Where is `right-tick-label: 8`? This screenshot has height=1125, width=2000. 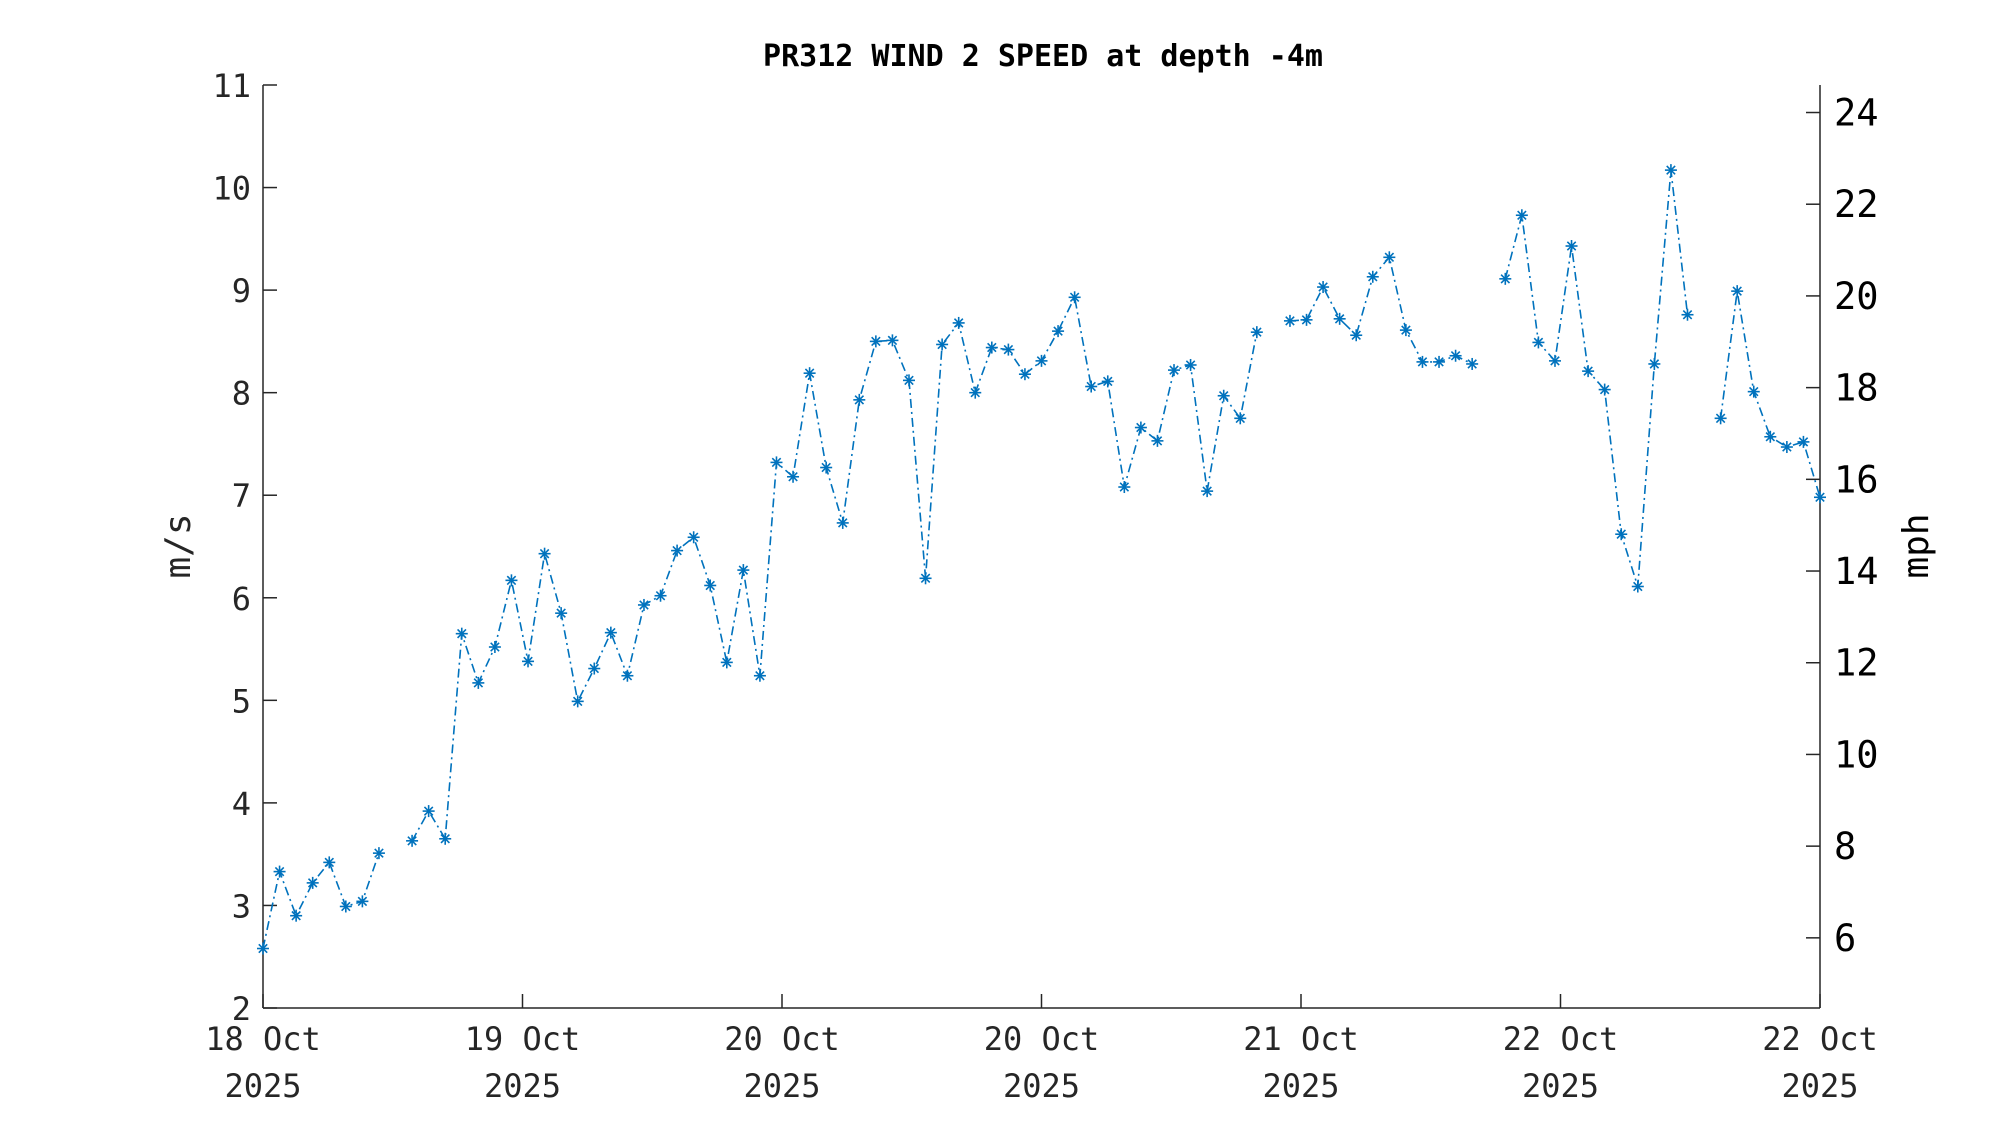 right-tick-label: 8 is located at coordinates (1845, 846).